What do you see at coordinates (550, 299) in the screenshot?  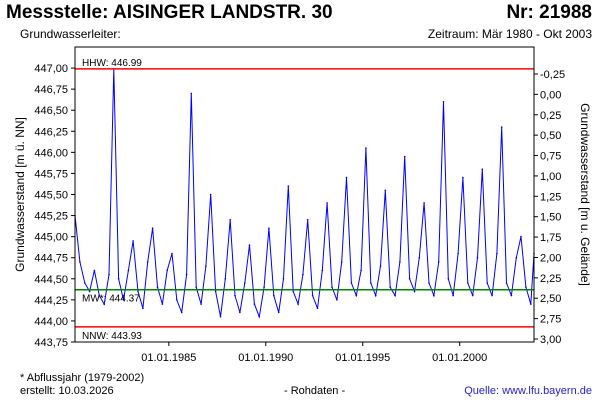 I see `right-tick-label: 2,50` at bounding box center [550, 299].